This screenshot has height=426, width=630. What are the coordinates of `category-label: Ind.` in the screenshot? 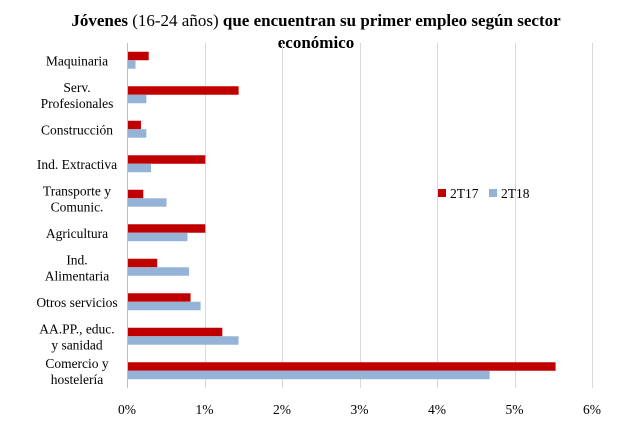 It's located at (76, 259).